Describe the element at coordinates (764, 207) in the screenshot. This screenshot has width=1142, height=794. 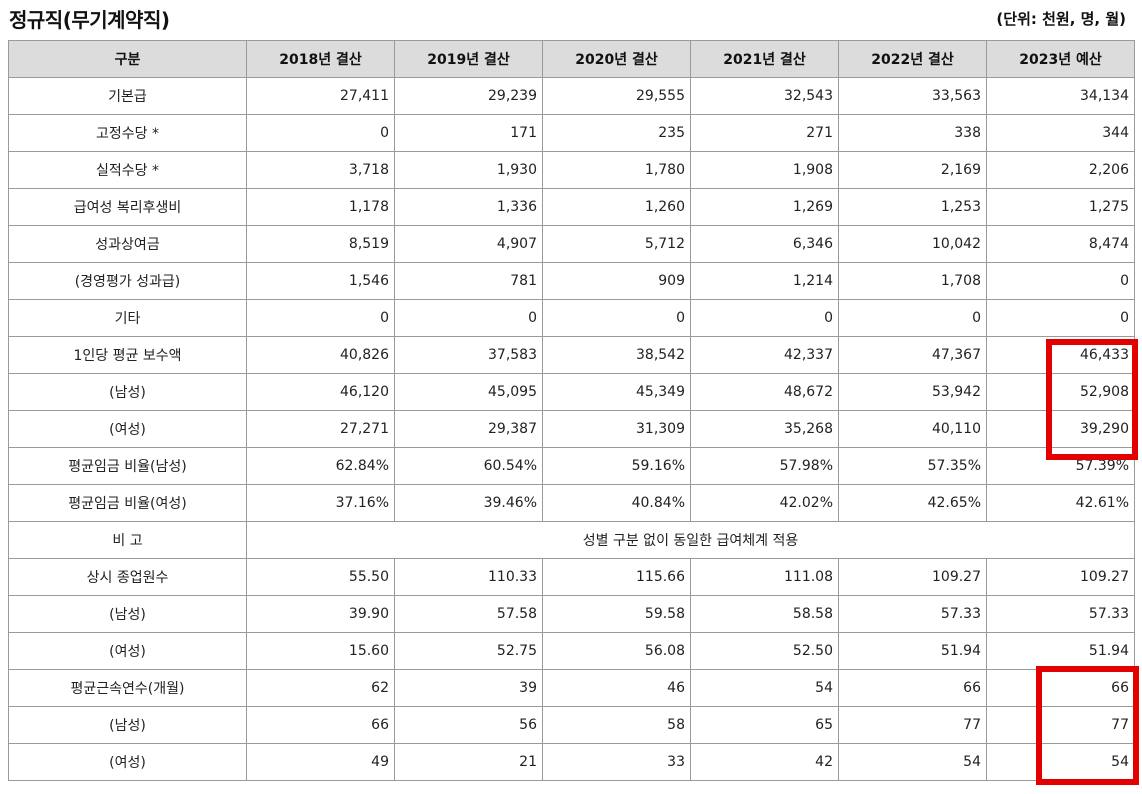
I see `cell-value: 1,269` at that location.